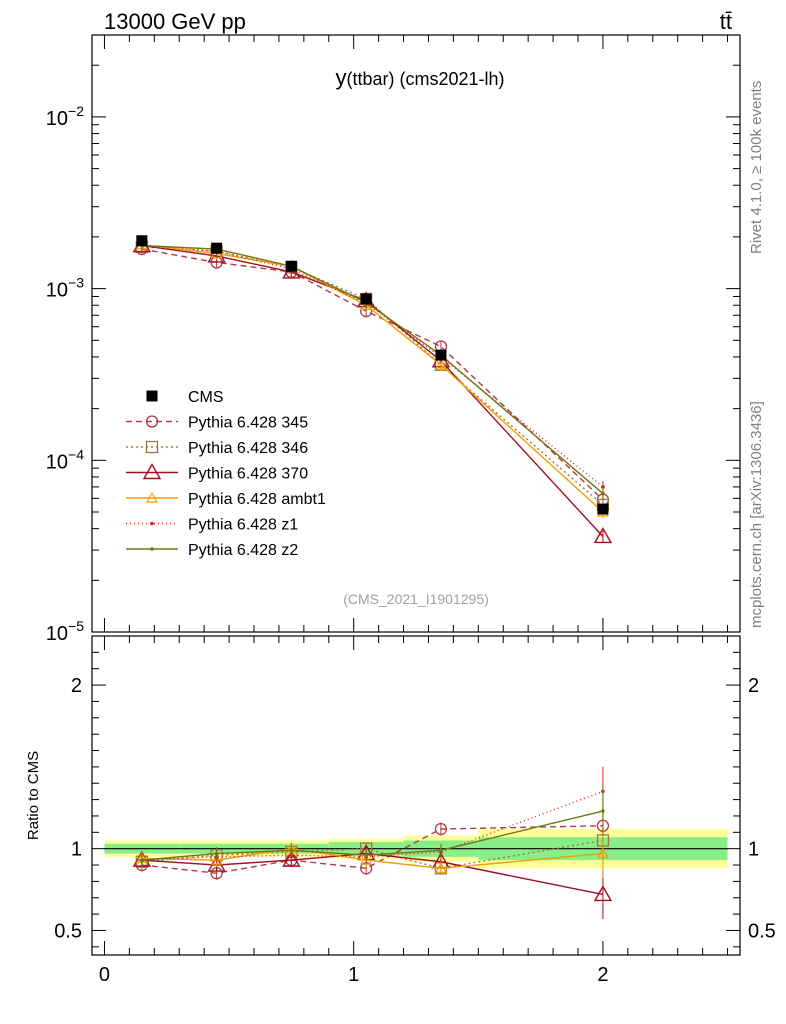  Describe the element at coordinates (175, 21) in the screenshot. I see `energy-label: 13000 GeV pp` at that location.